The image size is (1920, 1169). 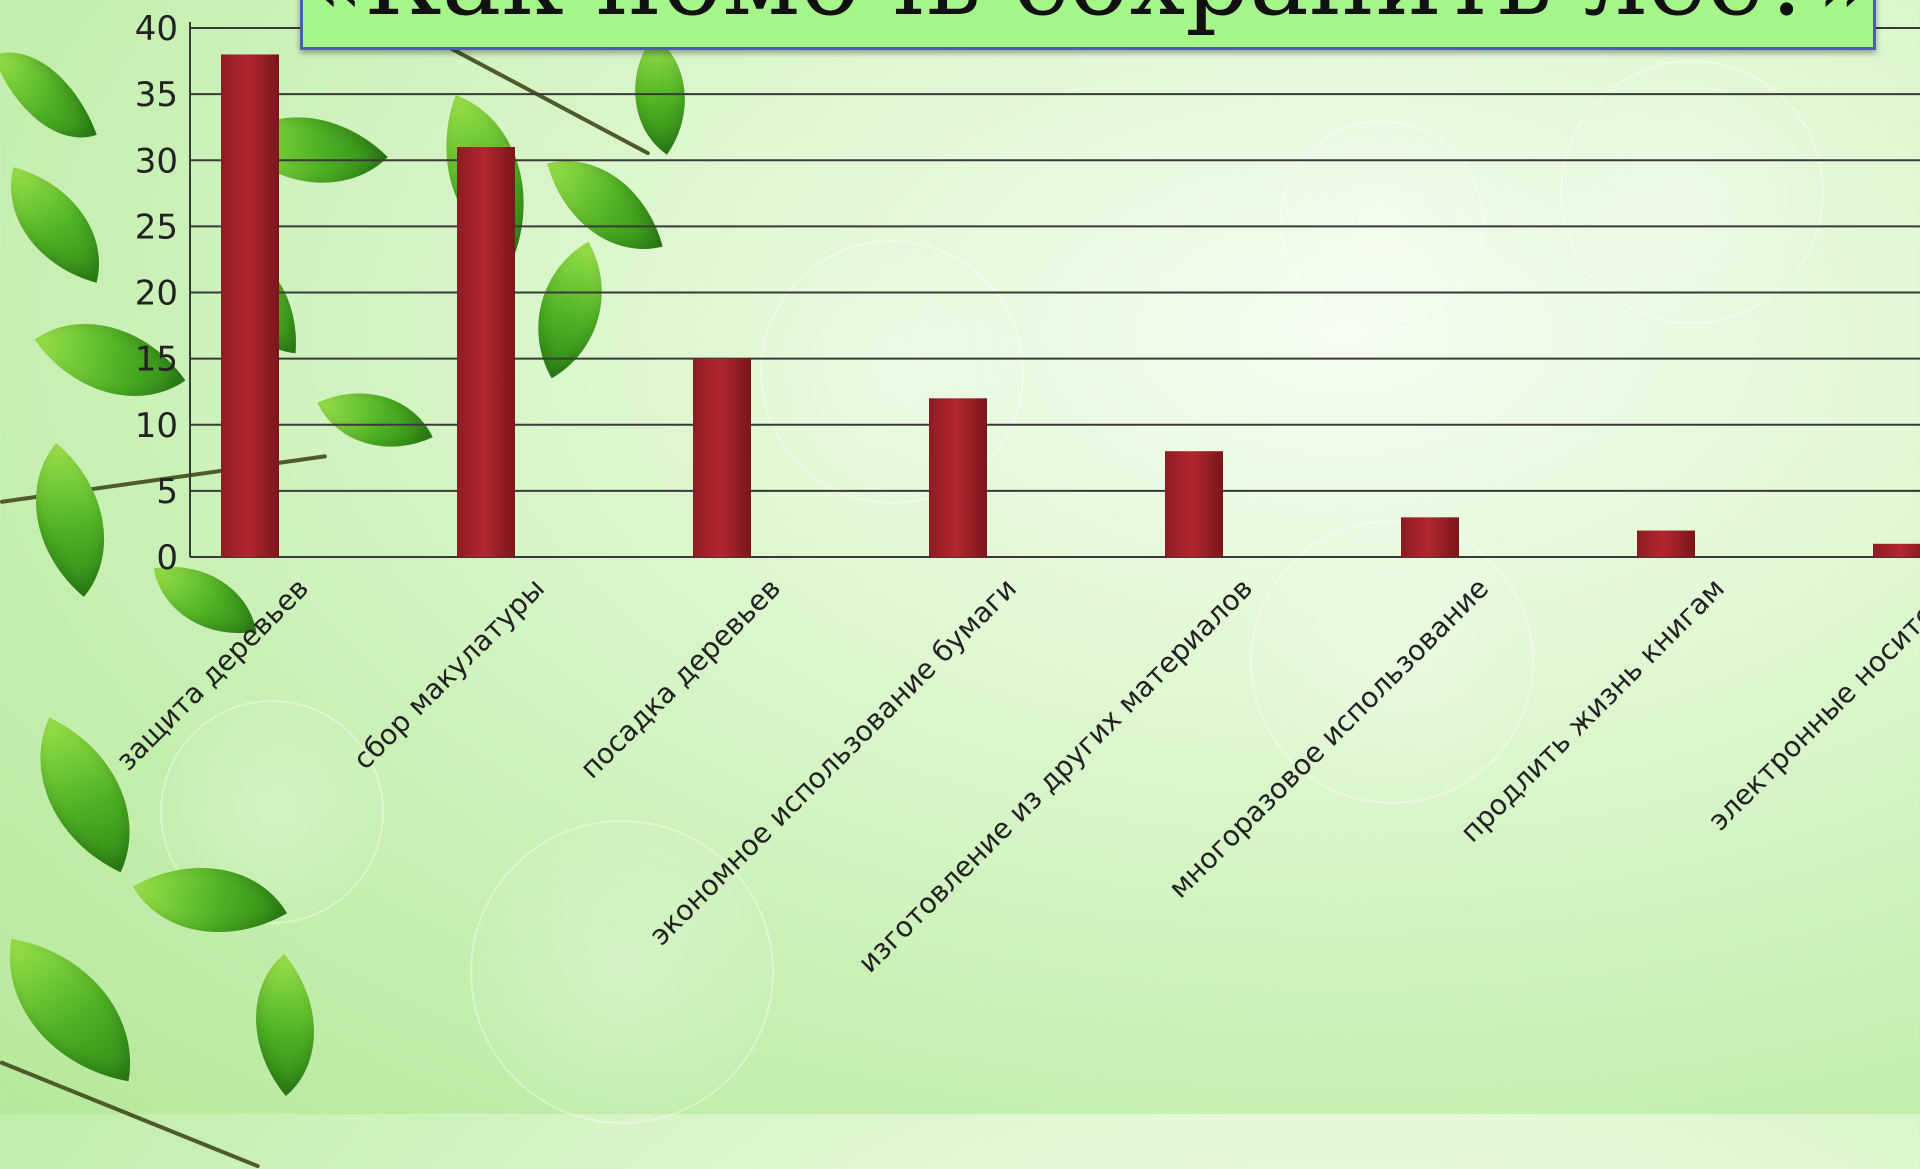 I want to click on y-axis: 0 5 10 15 20 25 30 35 40, so click(x=163, y=293).